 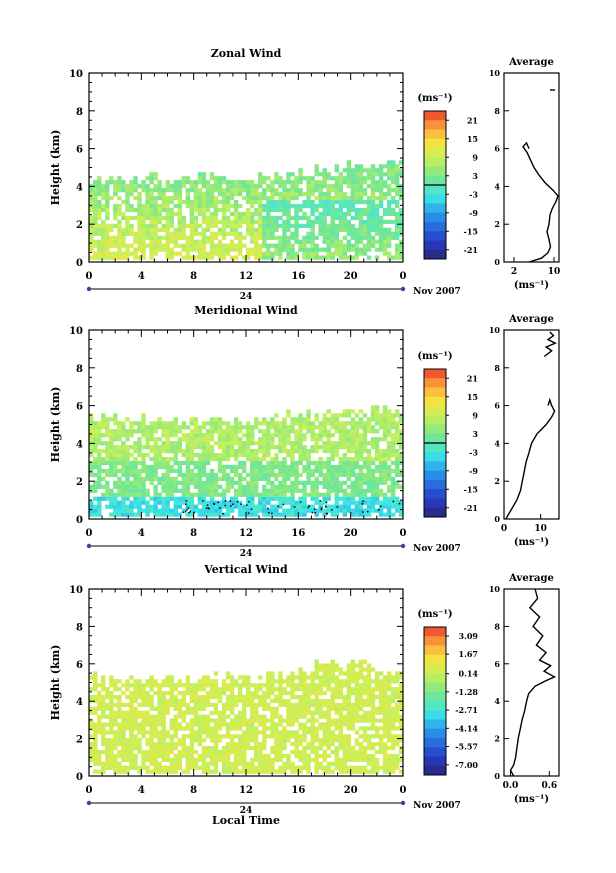 I want to click on colorbar-tick-label: -9, so click(x=473, y=471).